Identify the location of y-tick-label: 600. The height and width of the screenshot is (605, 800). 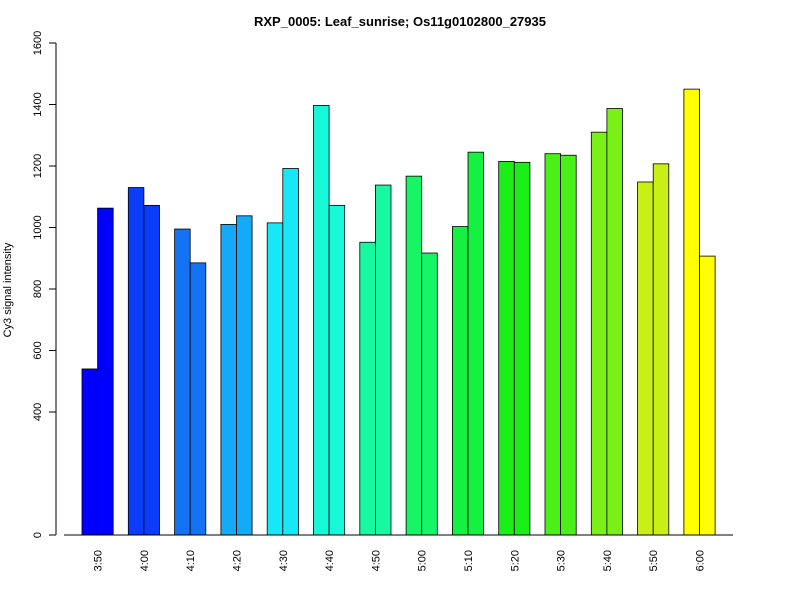
(38, 350).